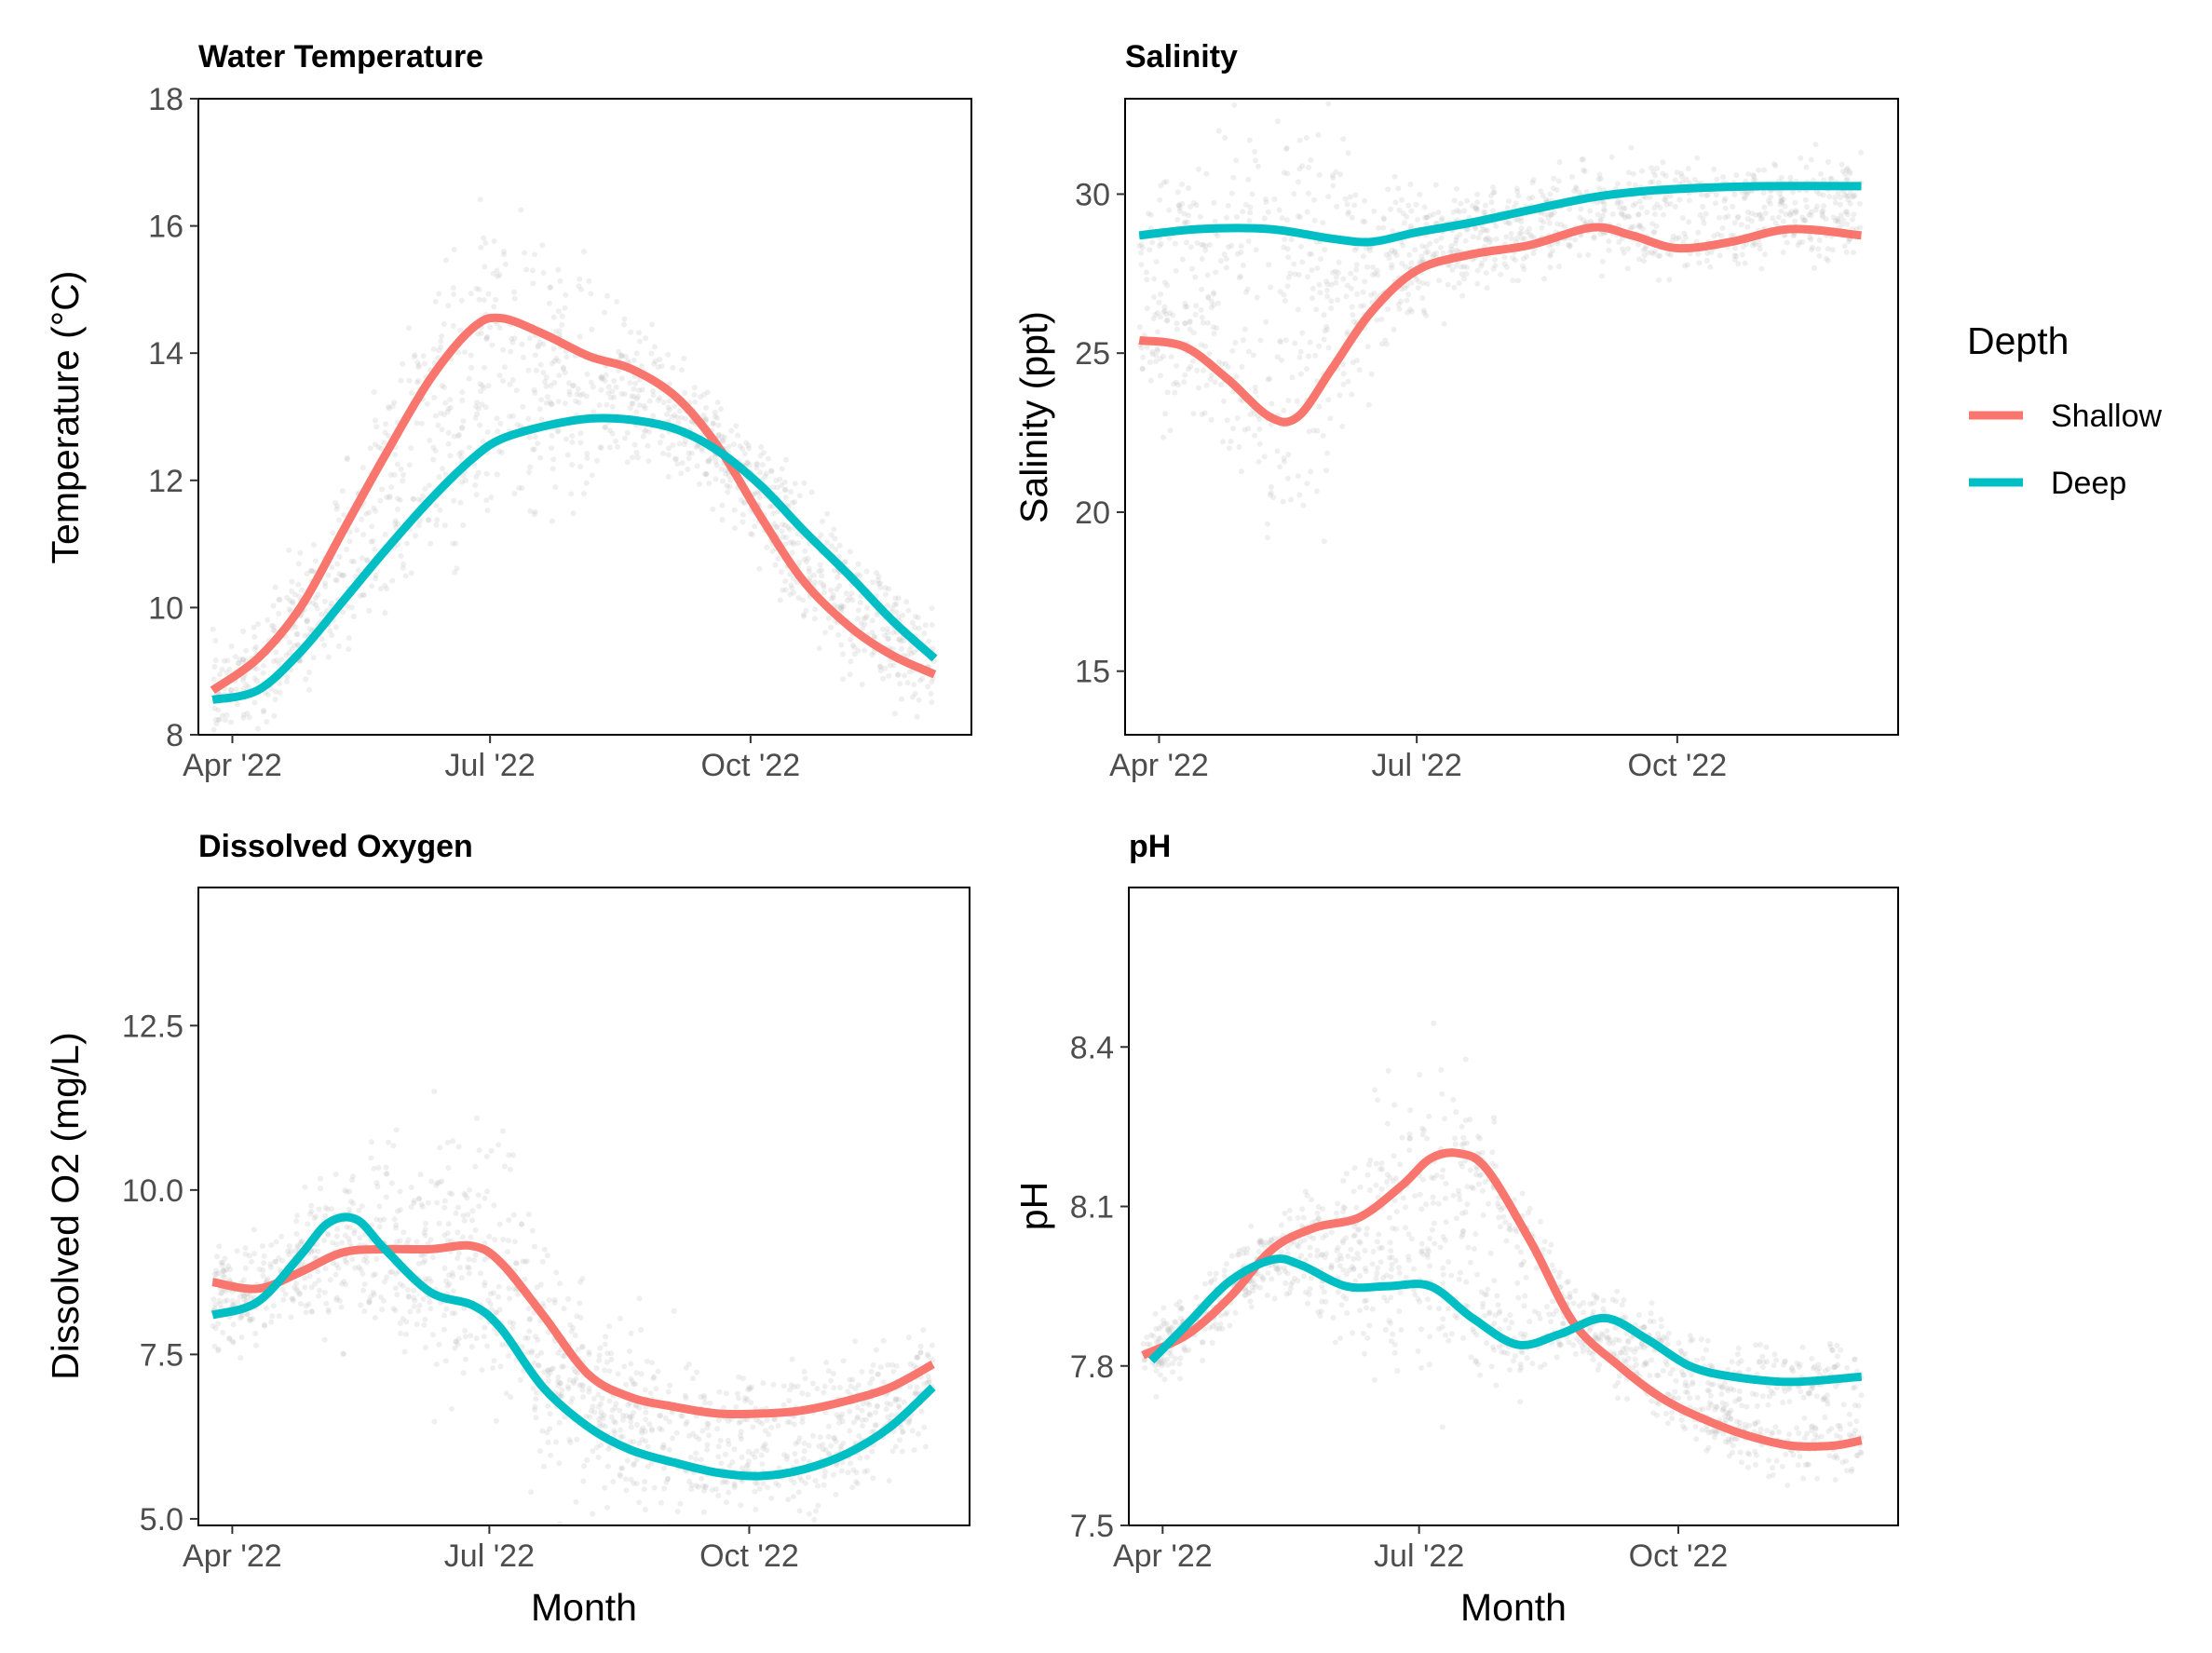 The image size is (2212, 1653). I want to click on y-tick-label: 20, so click(1092, 513).